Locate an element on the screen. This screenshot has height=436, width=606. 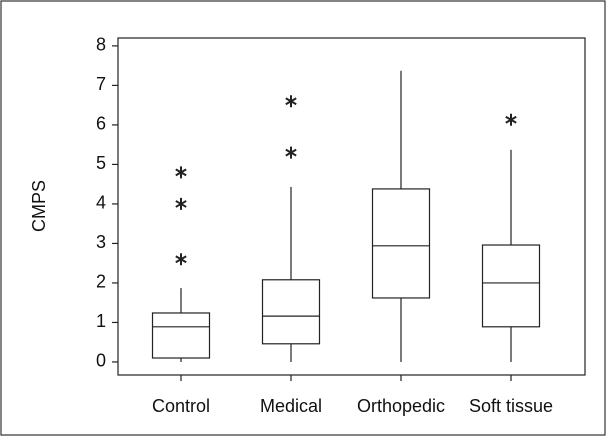
y-axis-label: CMPS is located at coordinates (39, 206).